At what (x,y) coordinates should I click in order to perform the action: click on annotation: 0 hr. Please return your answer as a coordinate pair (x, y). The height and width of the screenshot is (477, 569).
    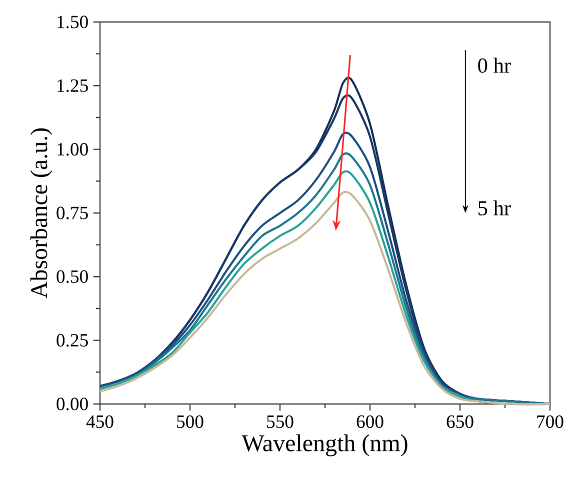
    Looking at the image, I should click on (494, 65).